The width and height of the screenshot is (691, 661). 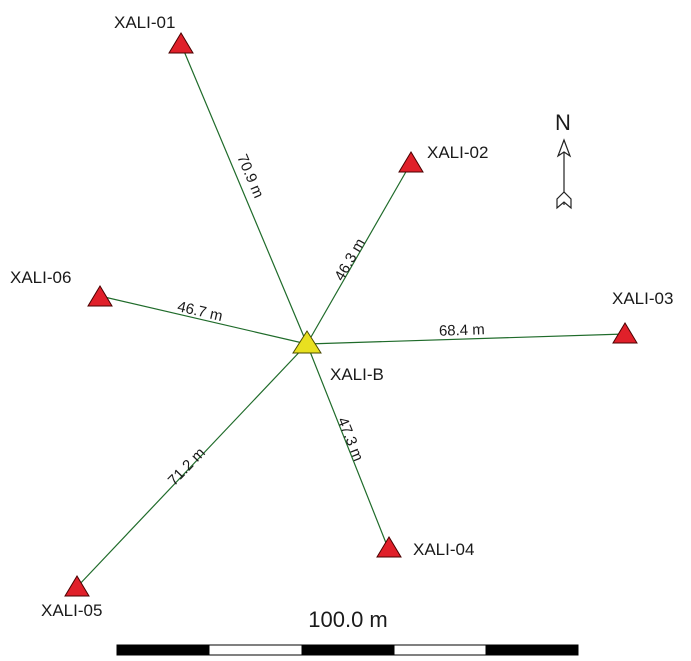 What do you see at coordinates (564, 174) in the screenshot?
I see `north-arrow-icon` at bounding box center [564, 174].